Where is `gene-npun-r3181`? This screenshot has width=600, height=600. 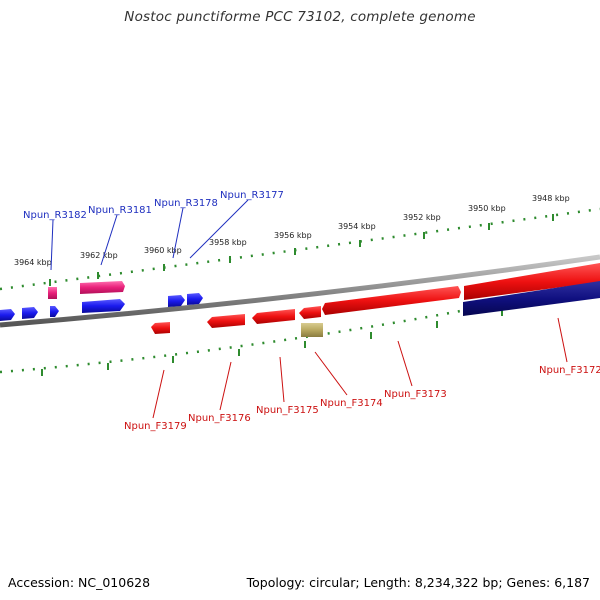 gene-npun-r3181 is located at coordinates (102, 287).